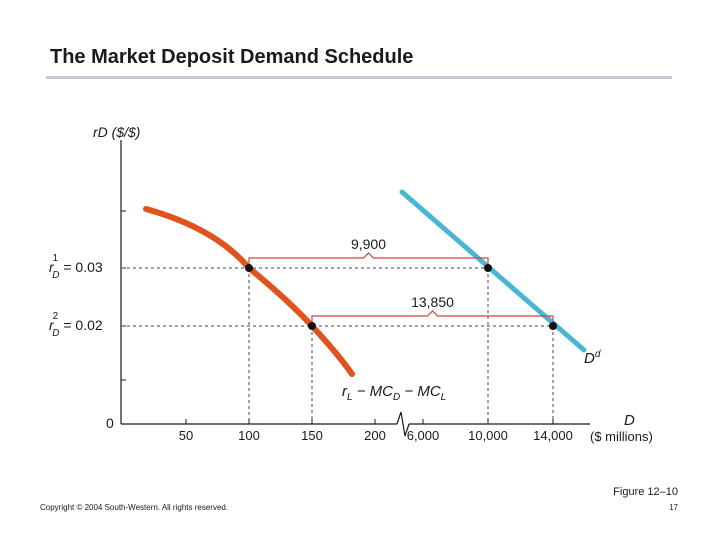 Image resolution: width=720 pixels, height=540 pixels. I want to click on y-axis-label: rD ($/$), so click(116, 132).